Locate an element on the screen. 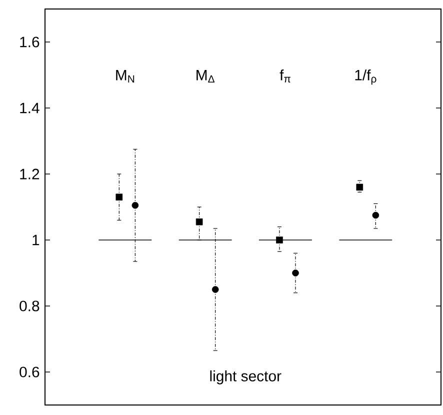 The height and width of the screenshot is (415, 443). y-tick-label: 0.8 is located at coordinates (30, 306).